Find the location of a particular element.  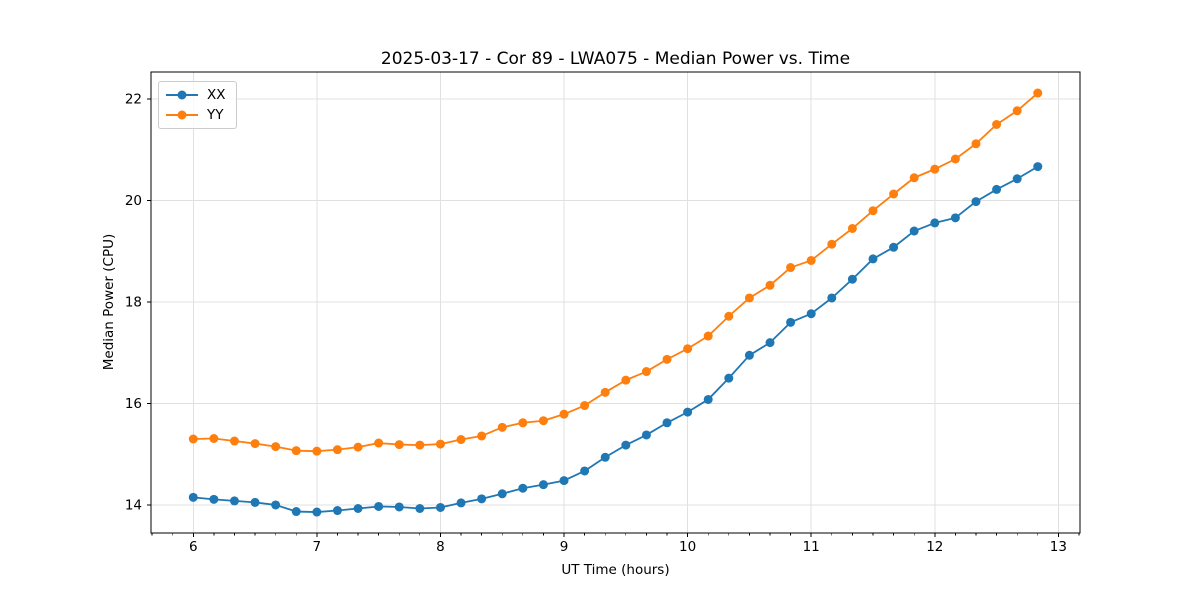

x-tick-label: 10 is located at coordinates (687, 547).